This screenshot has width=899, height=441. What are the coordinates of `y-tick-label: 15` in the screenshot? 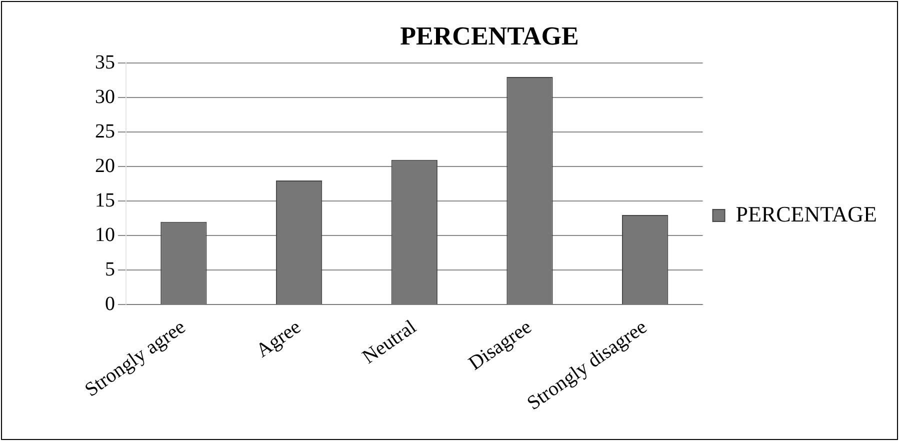 It's located at (105, 200).